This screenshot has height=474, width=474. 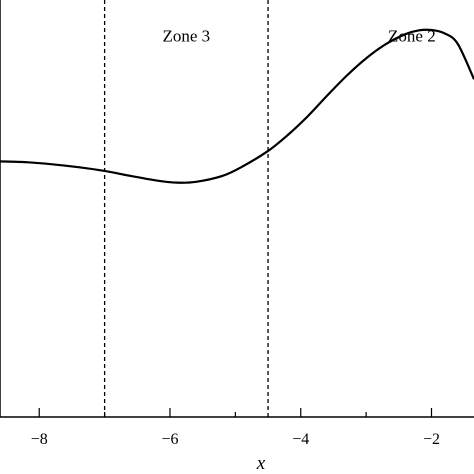 I want to click on x-tick-label: −8, so click(x=39, y=439).